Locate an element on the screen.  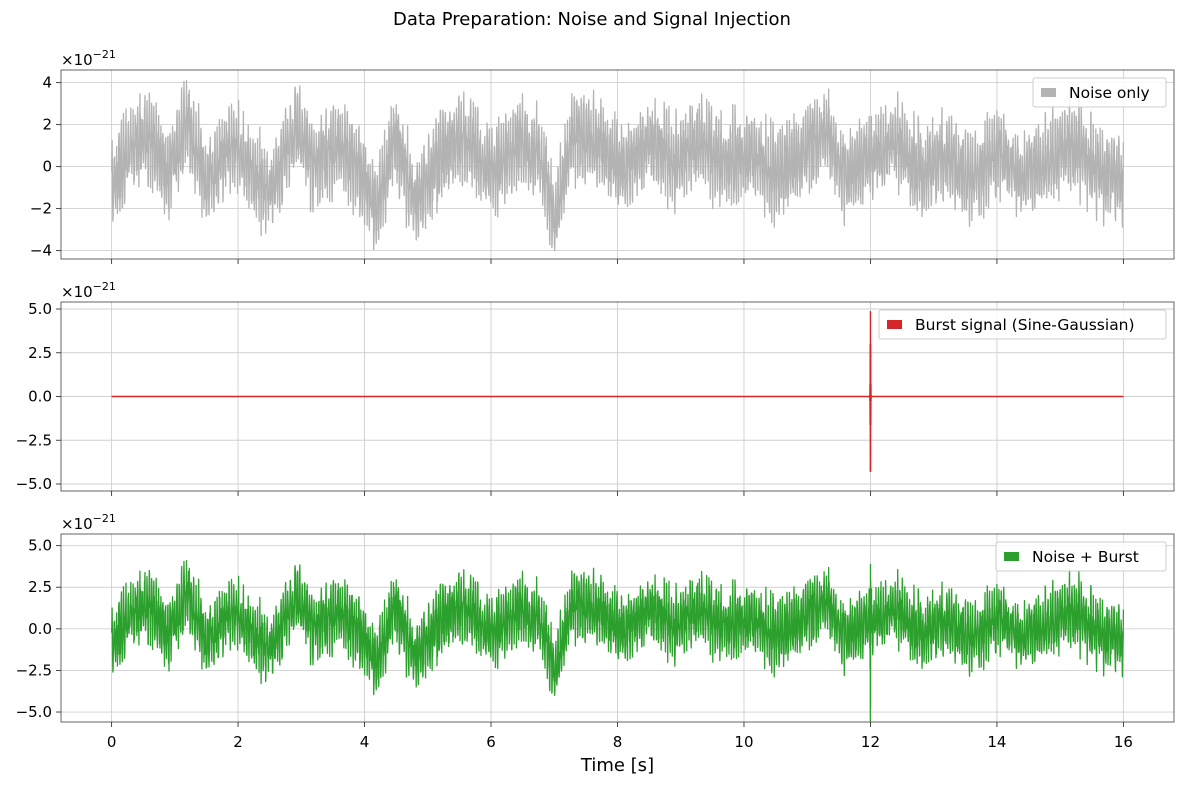
x-tick-label: 14 is located at coordinates (996, 742).